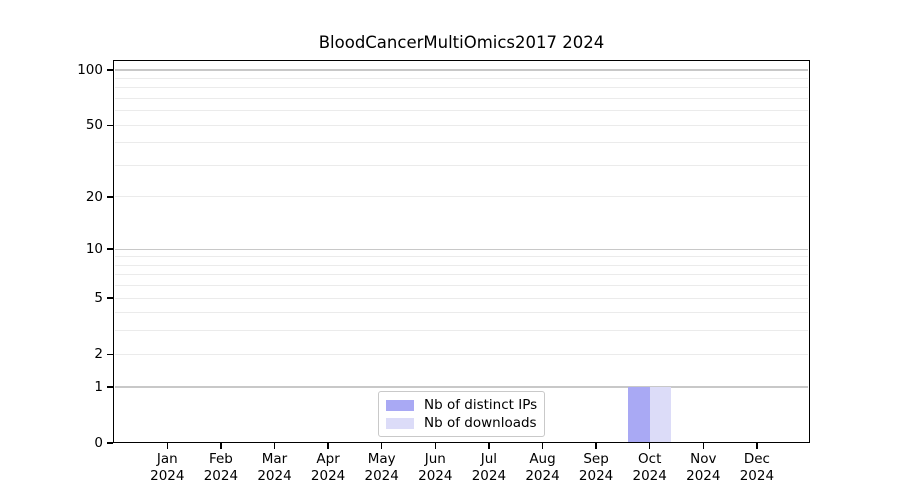 The height and width of the screenshot is (500, 900). What do you see at coordinates (481, 405) in the screenshot?
I see `legend-label: Nb of distinct IPs` at bounding box center [481, 405].